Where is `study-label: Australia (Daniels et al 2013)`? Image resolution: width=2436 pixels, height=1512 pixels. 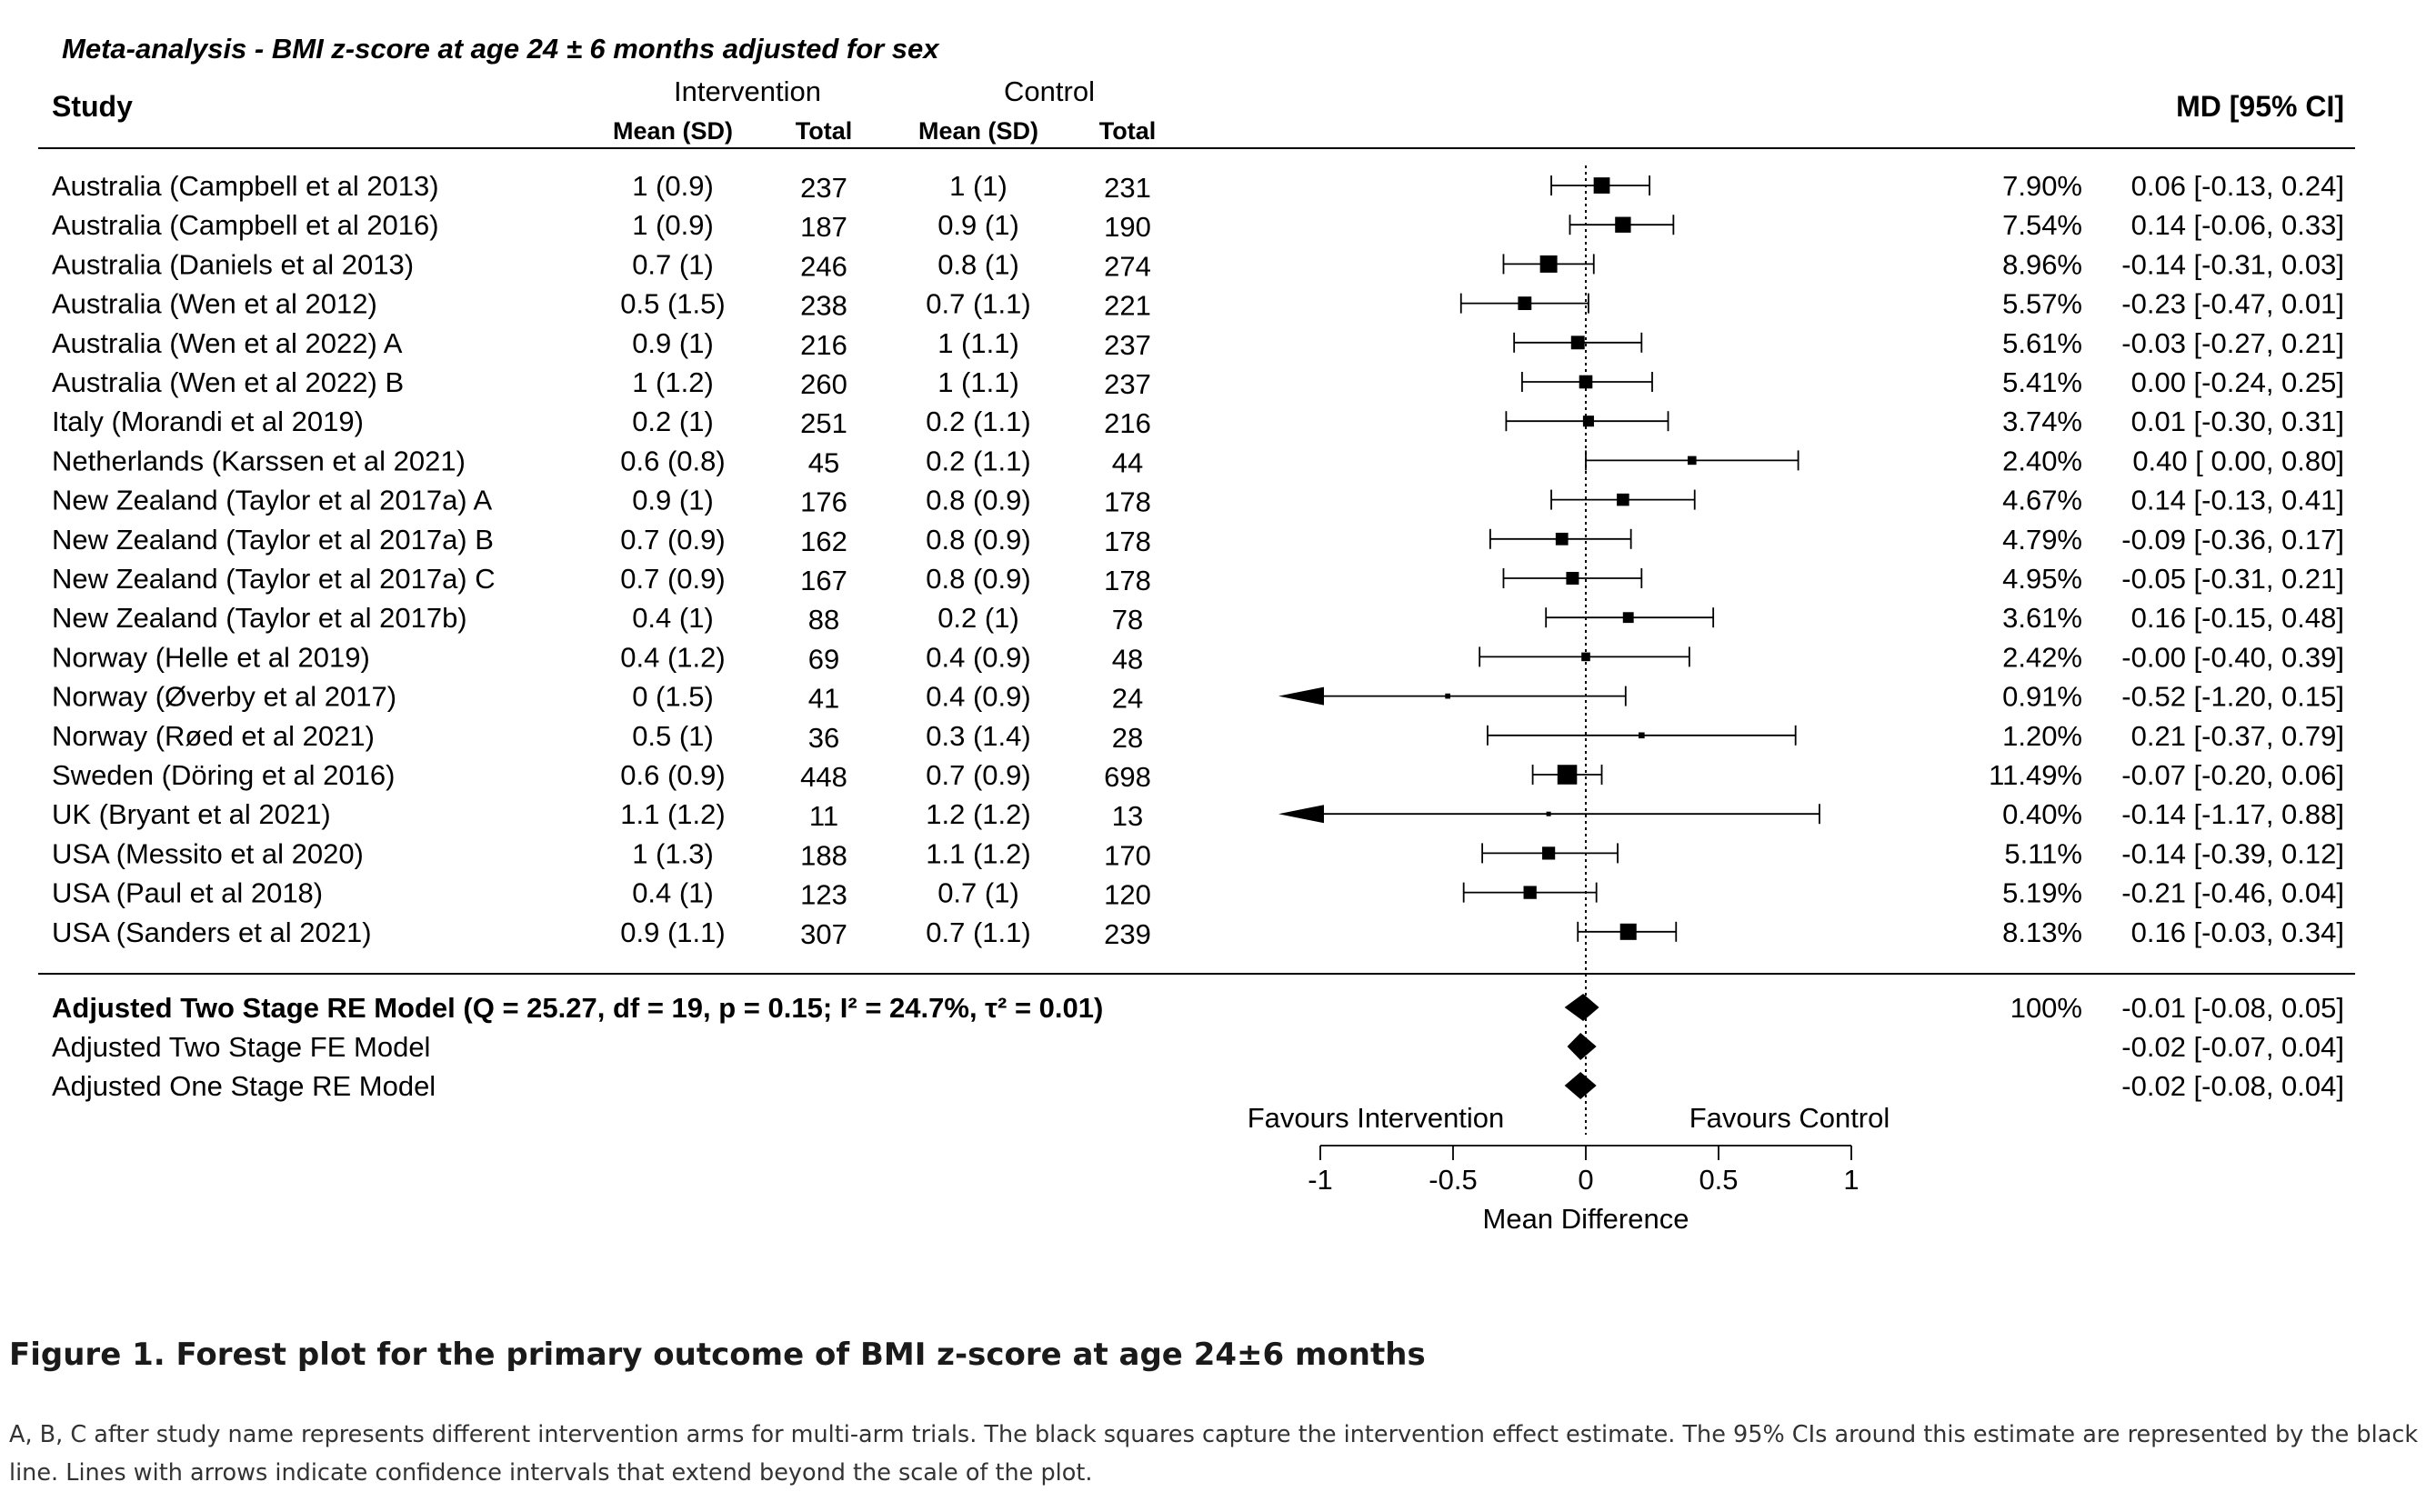
study-label: Australia (Daniels et al 2013) is located at coordinates (233, 264).